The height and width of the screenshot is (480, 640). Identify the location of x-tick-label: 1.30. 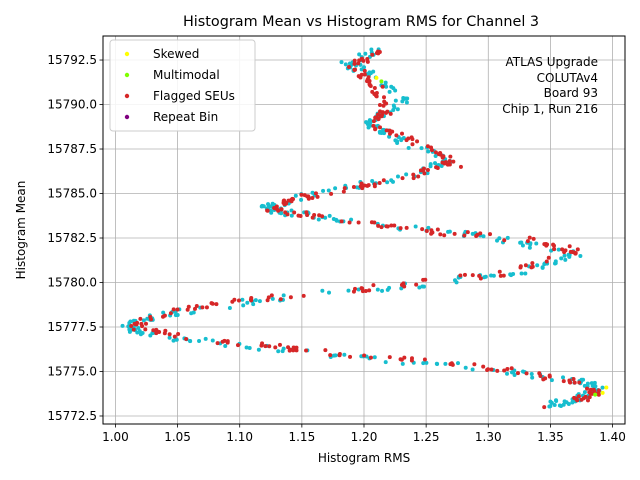
(488, 437).